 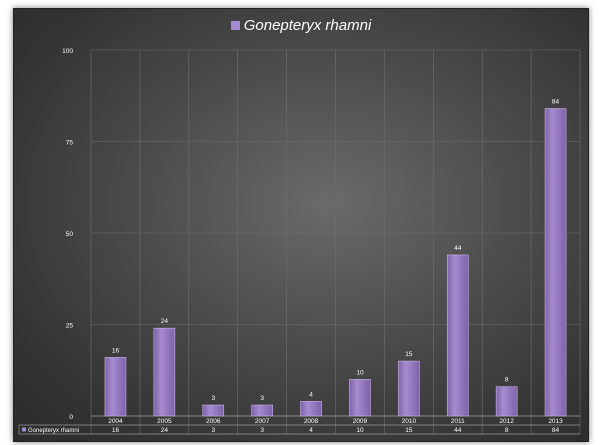 What do you see at coordinates (116, 350) in the screenshot?
I see `data-label: 16` at bounding box center [116, 350].